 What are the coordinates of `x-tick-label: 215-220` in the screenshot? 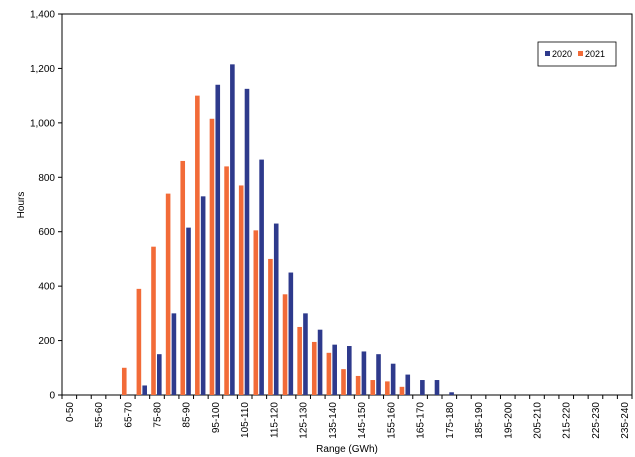 It's located at (567, 420).